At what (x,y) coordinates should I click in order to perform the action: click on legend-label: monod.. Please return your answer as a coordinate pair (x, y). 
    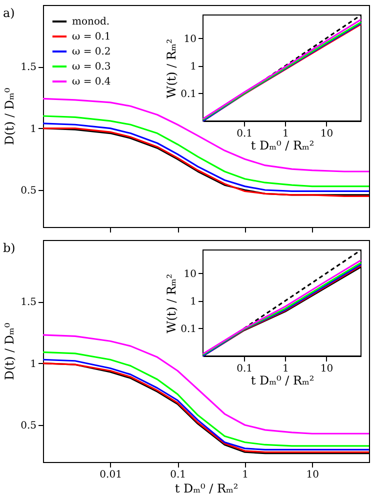
    Looking at the image, I should click on (91, 22).